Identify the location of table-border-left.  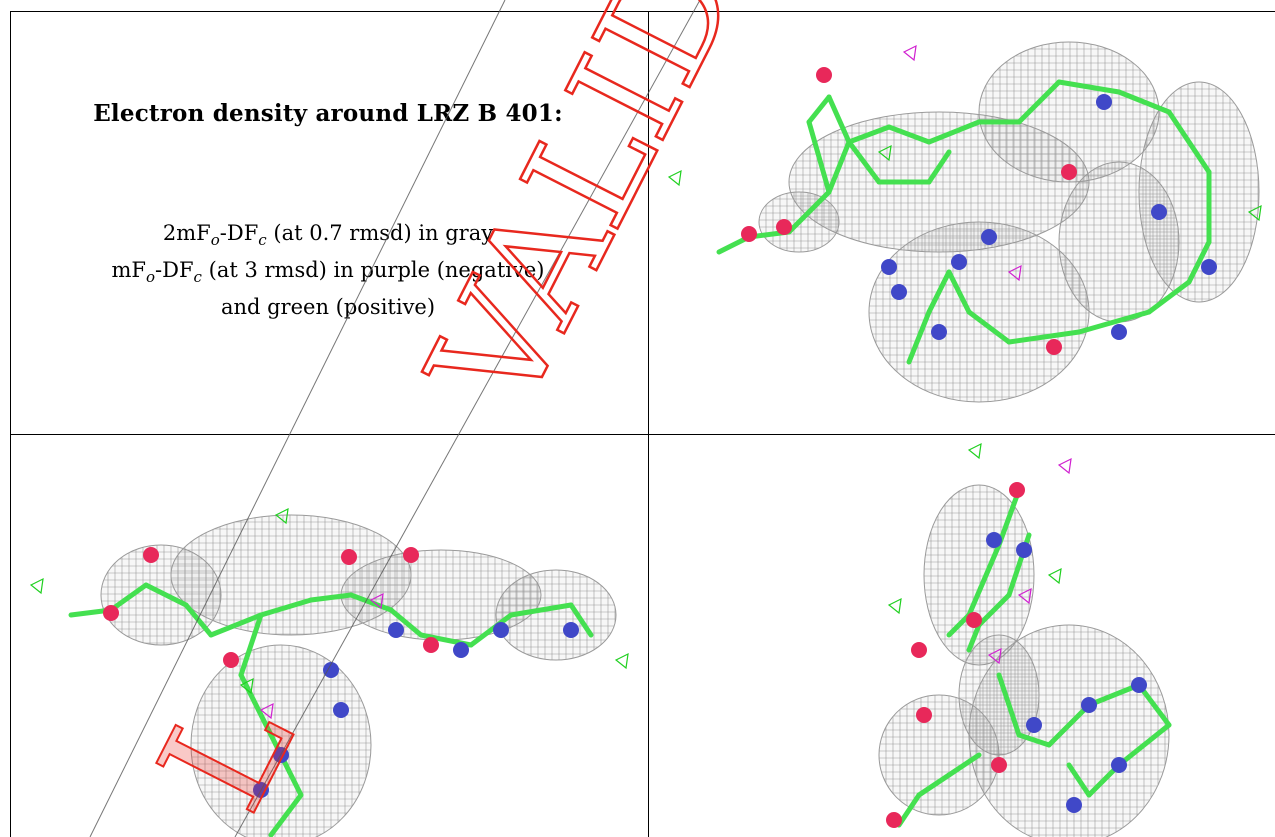
(10, 424).